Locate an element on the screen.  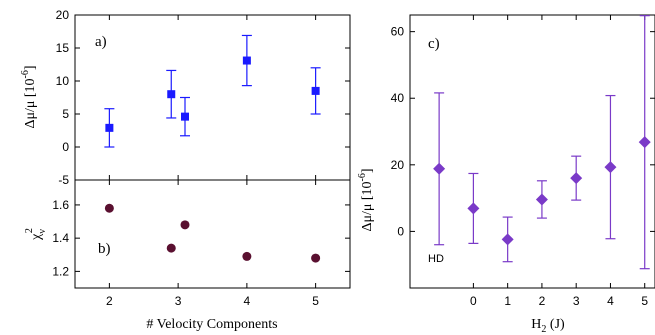
panel-c-x-tick-label: 1 is located at coordinates (507, 301).